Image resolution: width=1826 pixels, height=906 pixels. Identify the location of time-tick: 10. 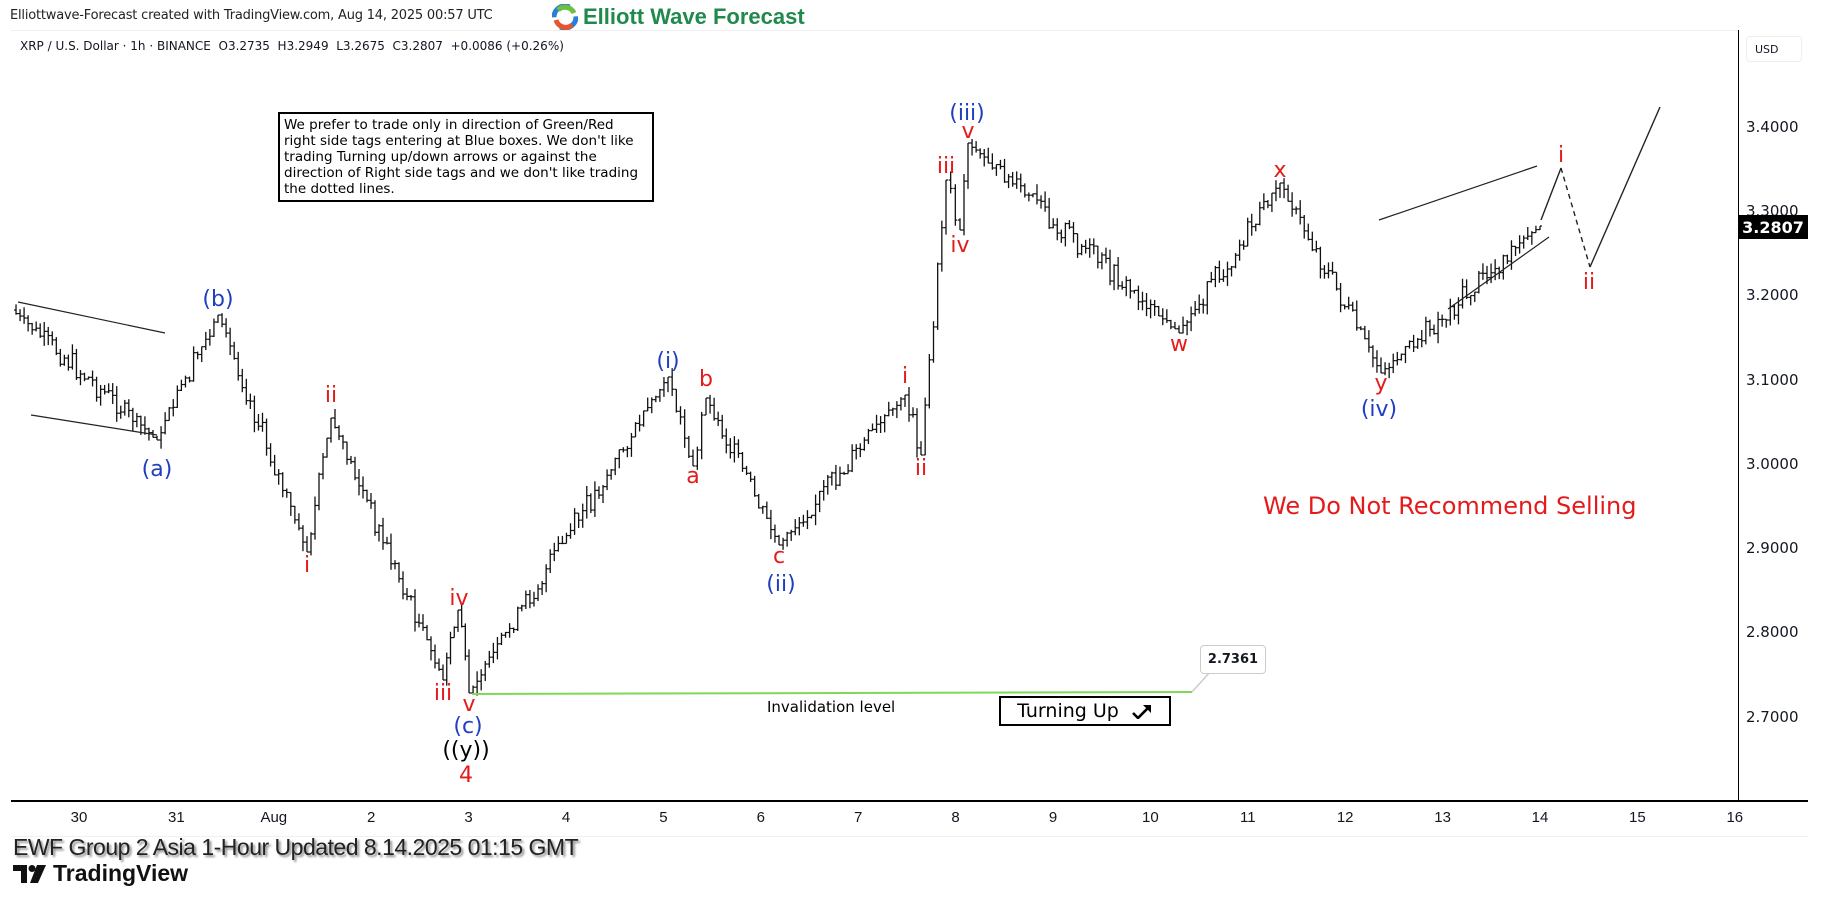
(1150, 817).